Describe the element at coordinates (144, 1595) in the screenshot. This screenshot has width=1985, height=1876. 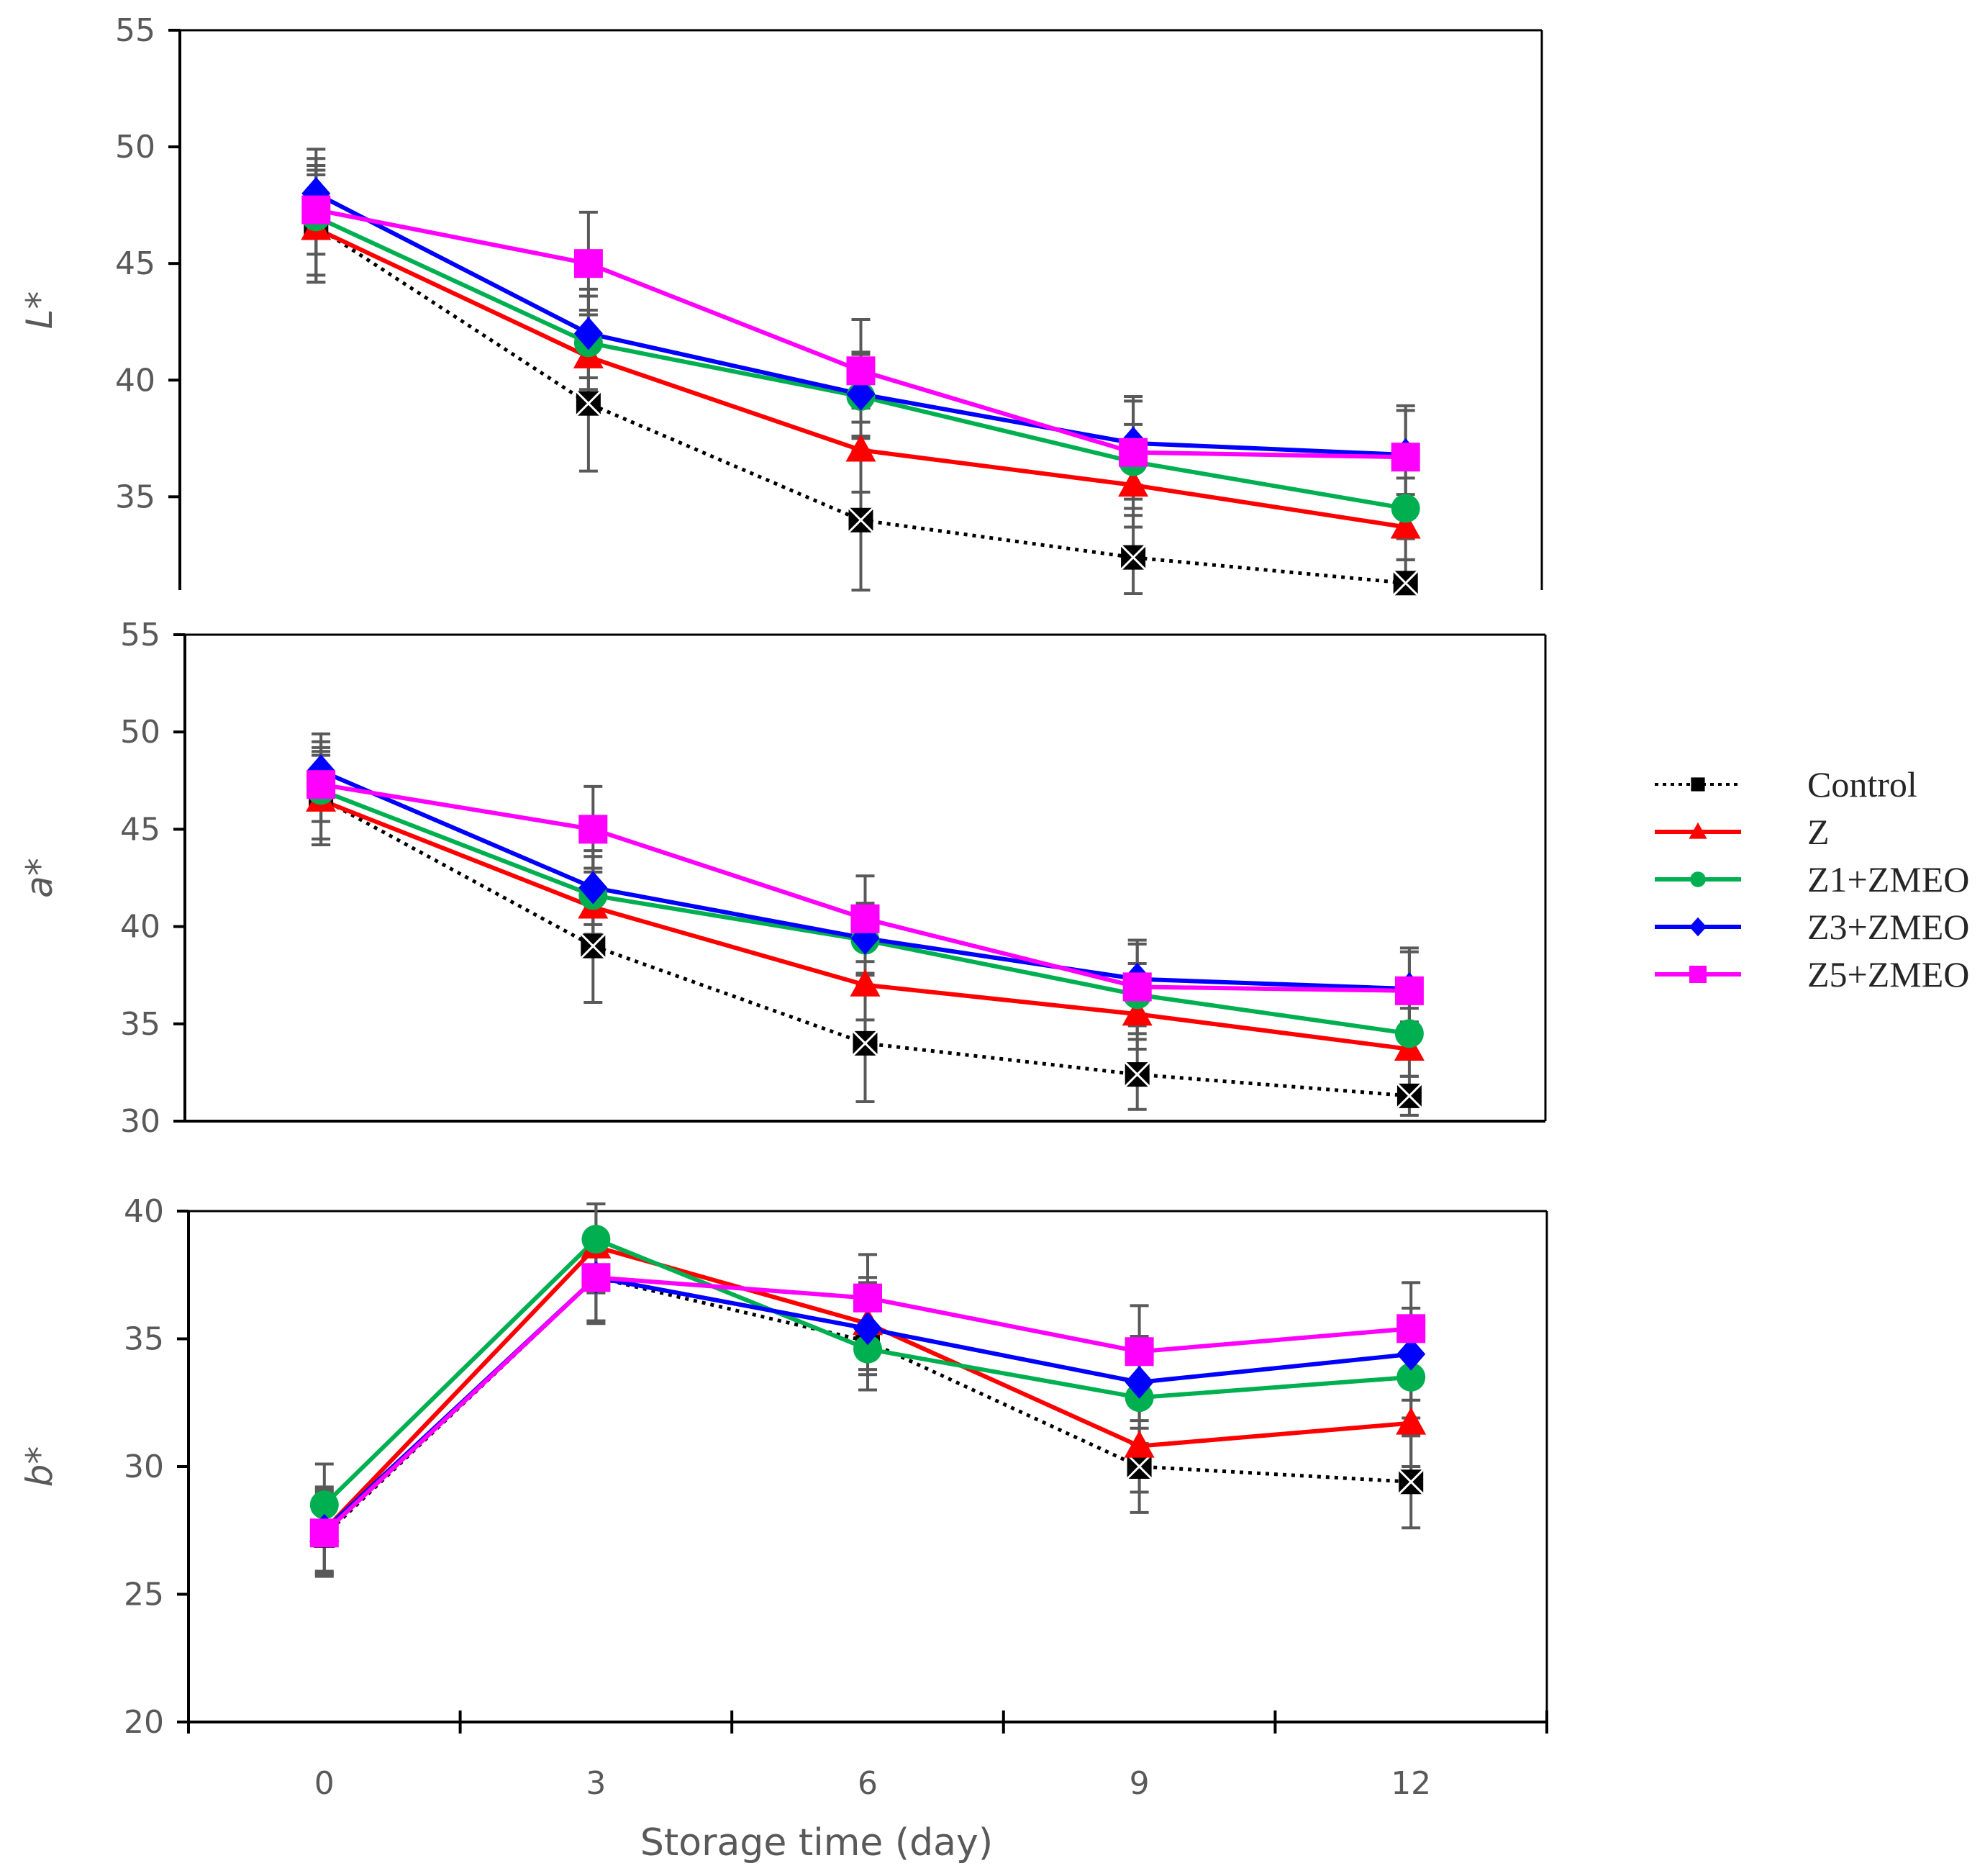
I see `y-tick-label: 25` at that location.